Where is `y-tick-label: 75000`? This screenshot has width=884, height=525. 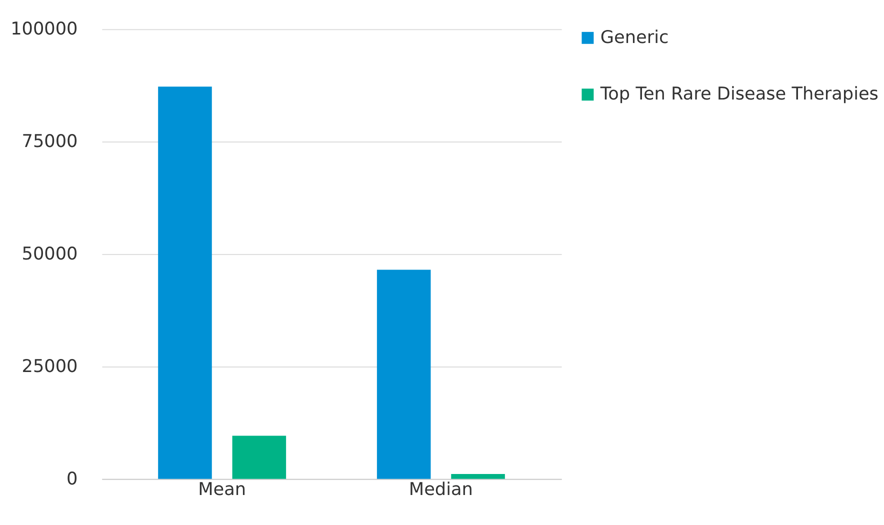
y-tick-label: 75000 is located at coordinates (50, 142).